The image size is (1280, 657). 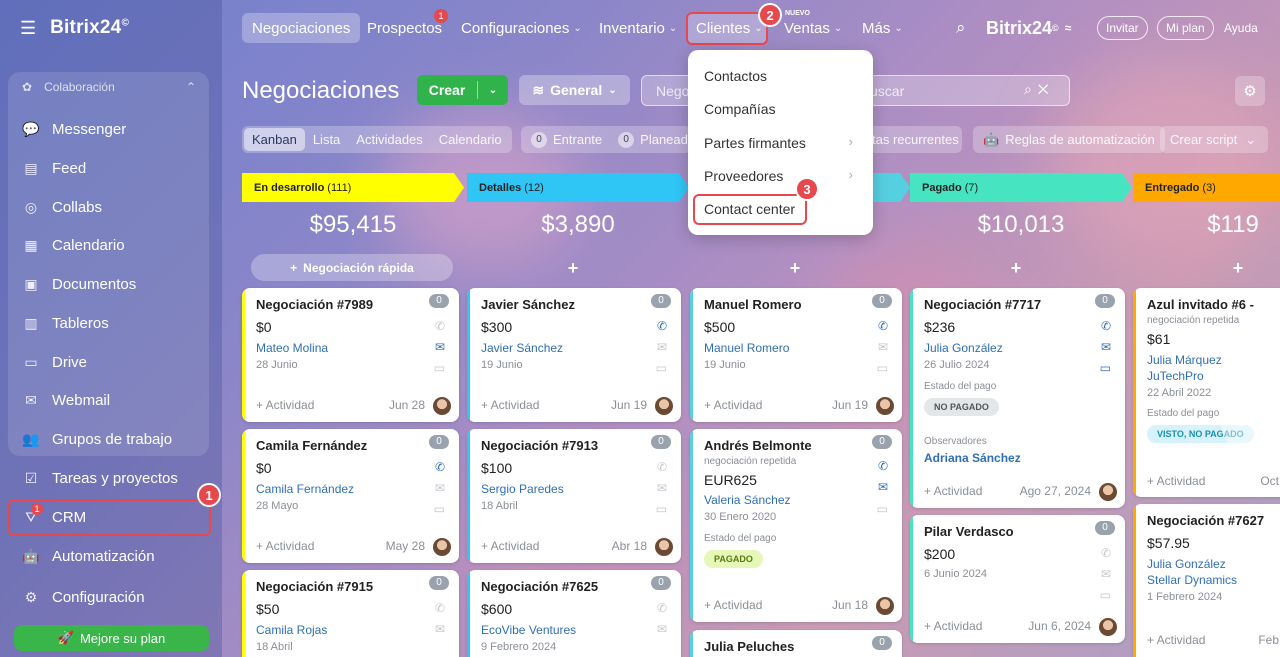 What do you see at coordinates (1214, 139) in the screenshot?
I see `create-script-button: Crear script ⌄` at bounding box center [1214, 139].